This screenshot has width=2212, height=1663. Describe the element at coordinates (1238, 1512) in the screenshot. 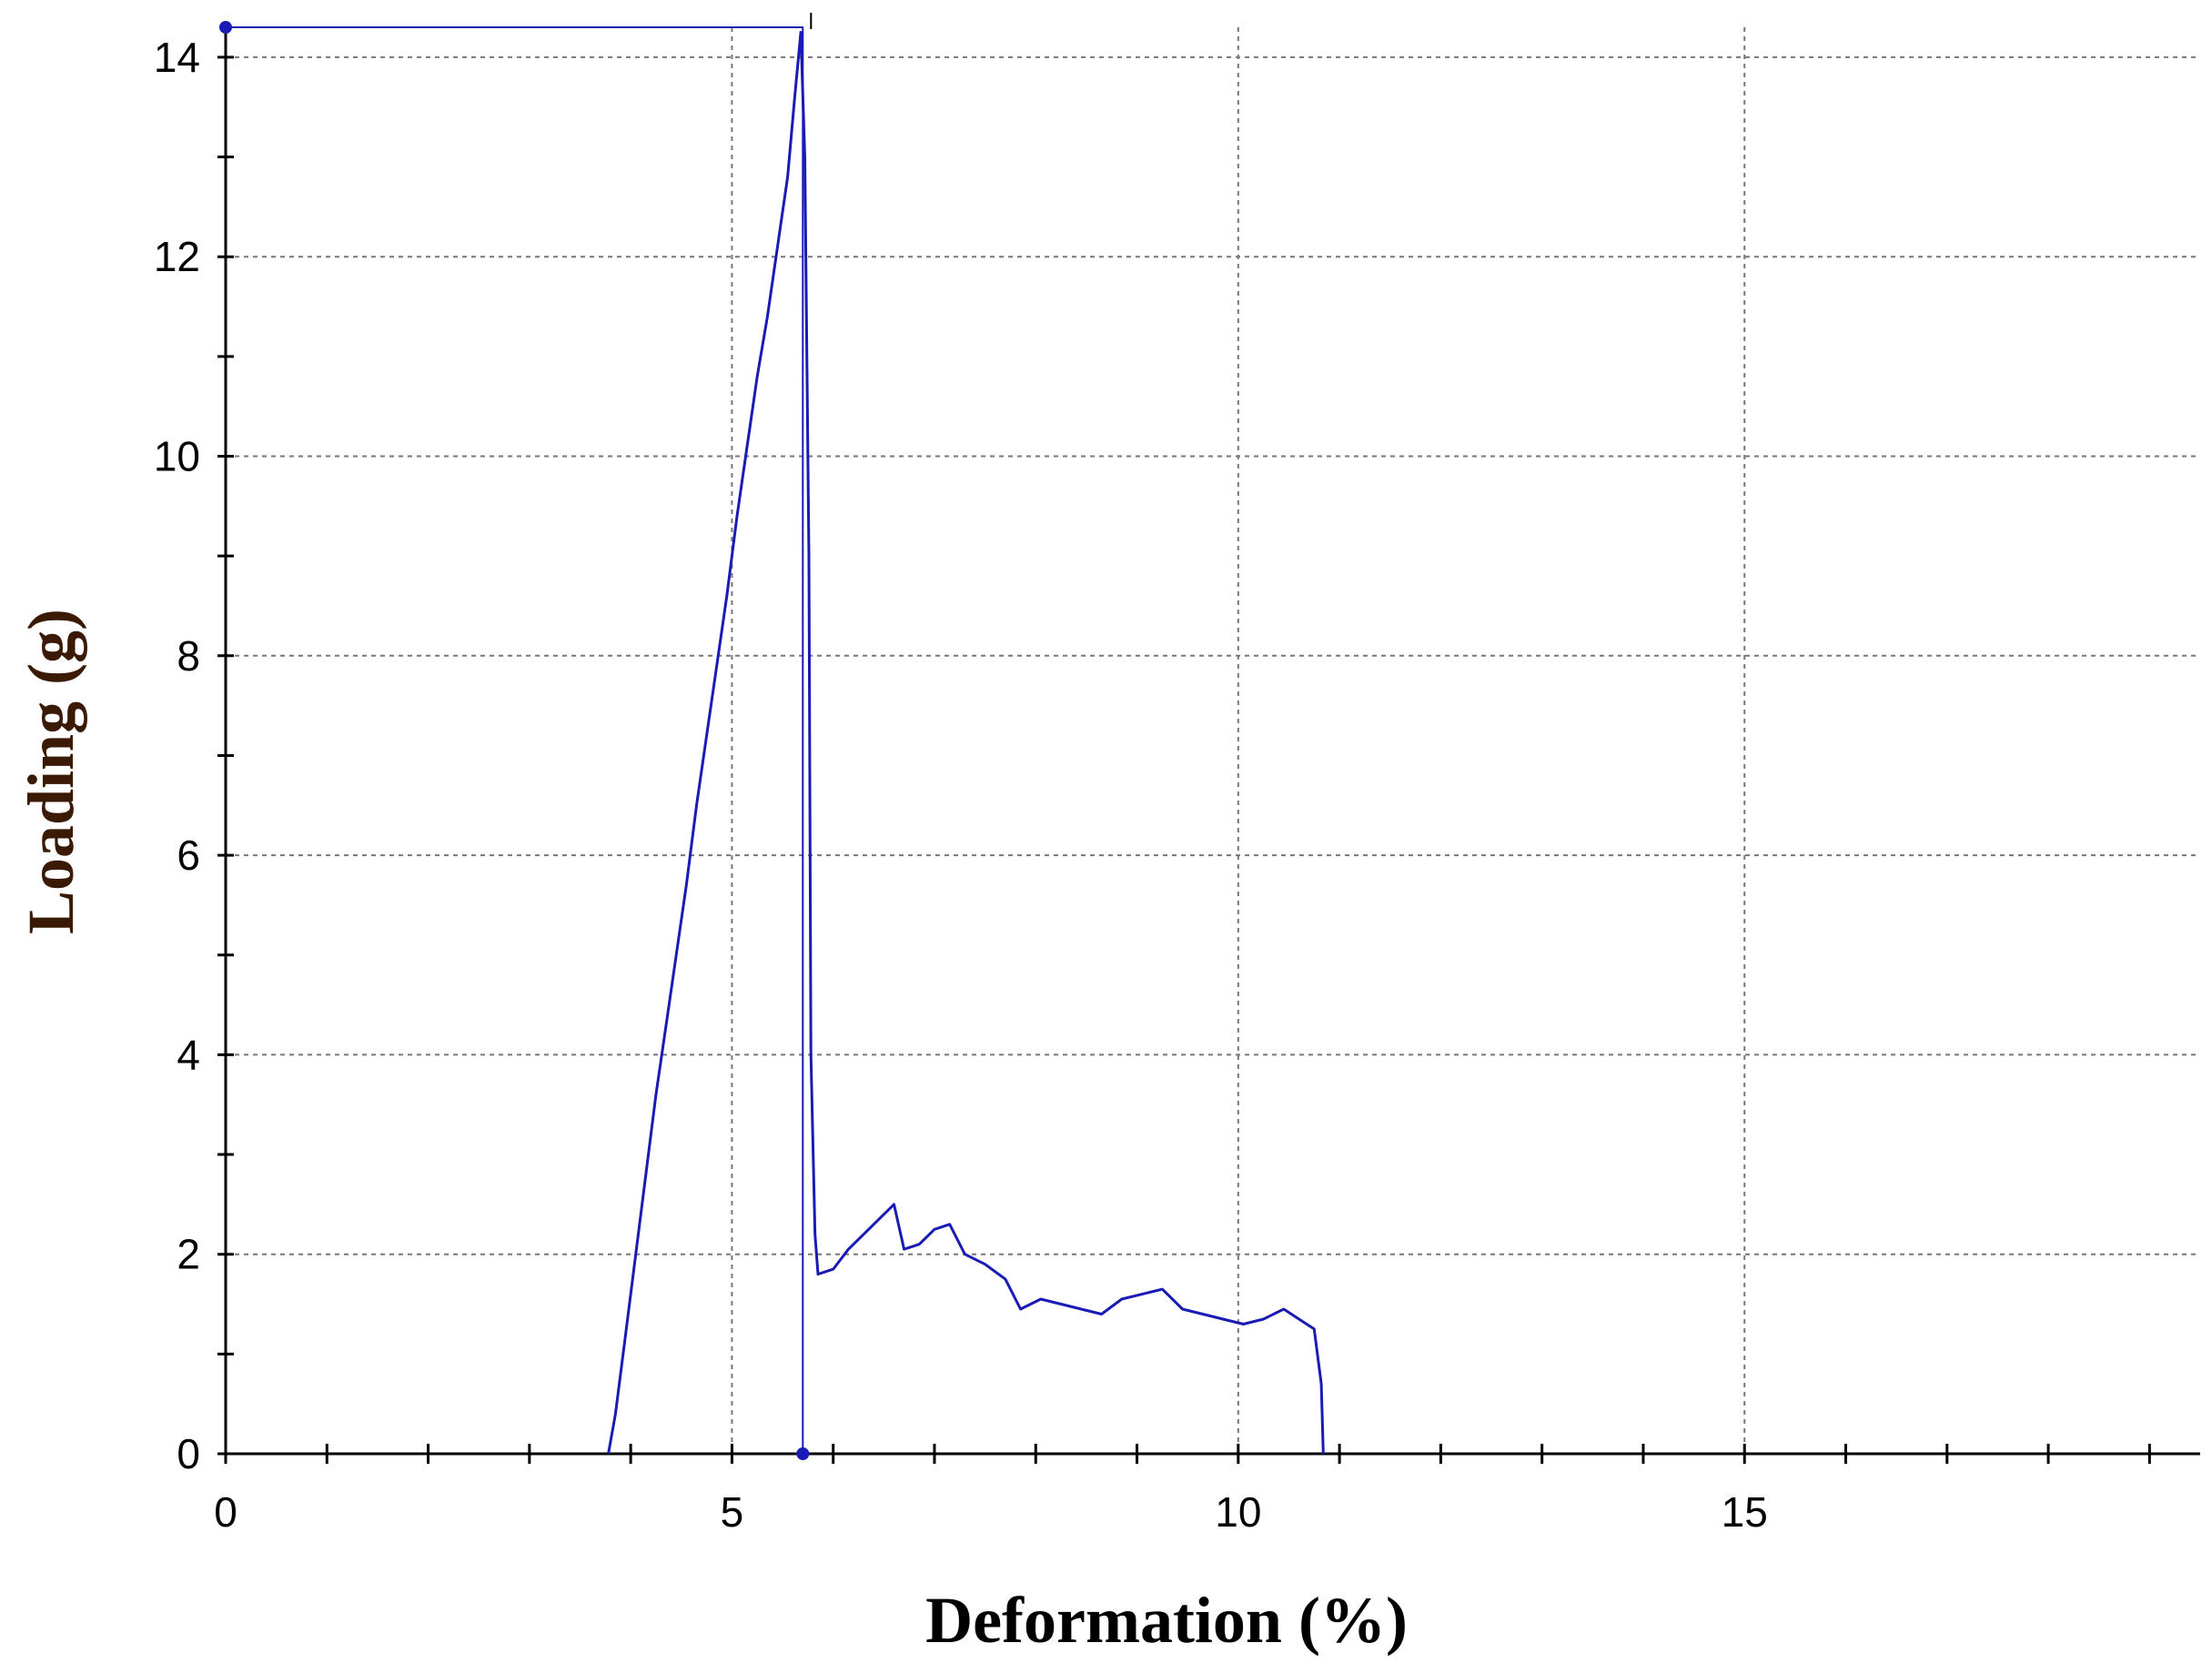

I see `x-tick-label: 10` at that location.